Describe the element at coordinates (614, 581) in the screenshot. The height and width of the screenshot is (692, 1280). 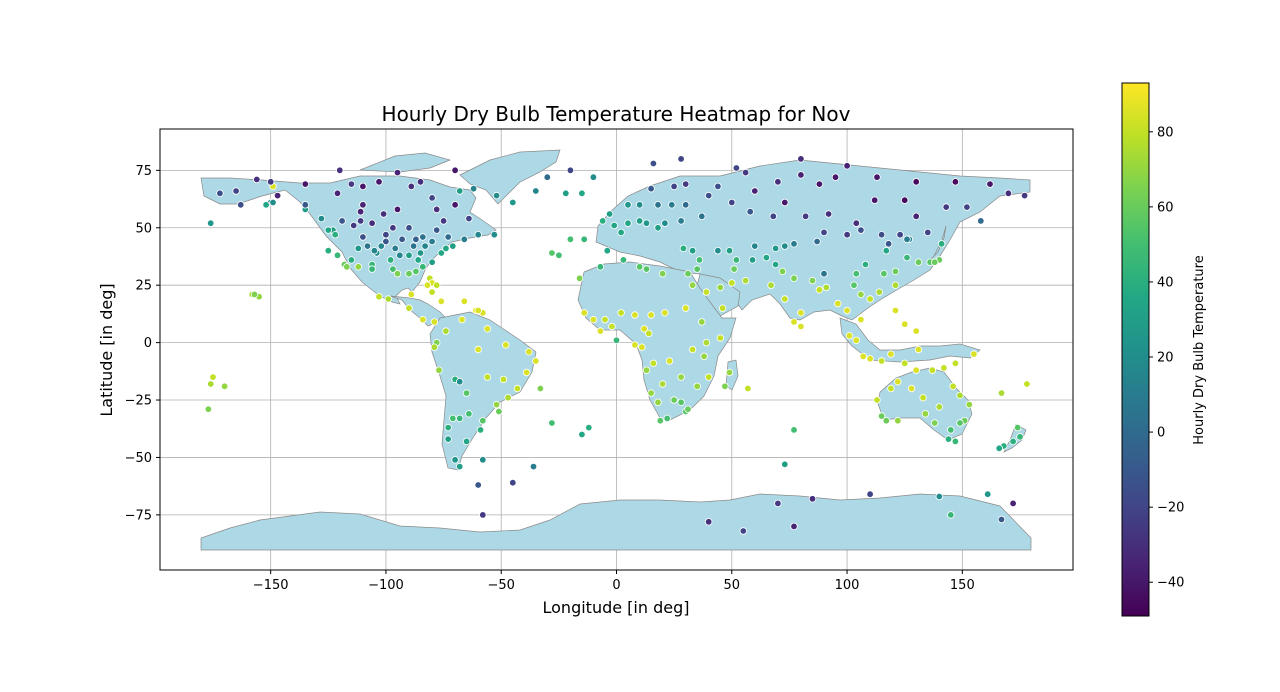
I see `x-axis-ticks: −150 −100 −50 0 50 100 150` at that location.